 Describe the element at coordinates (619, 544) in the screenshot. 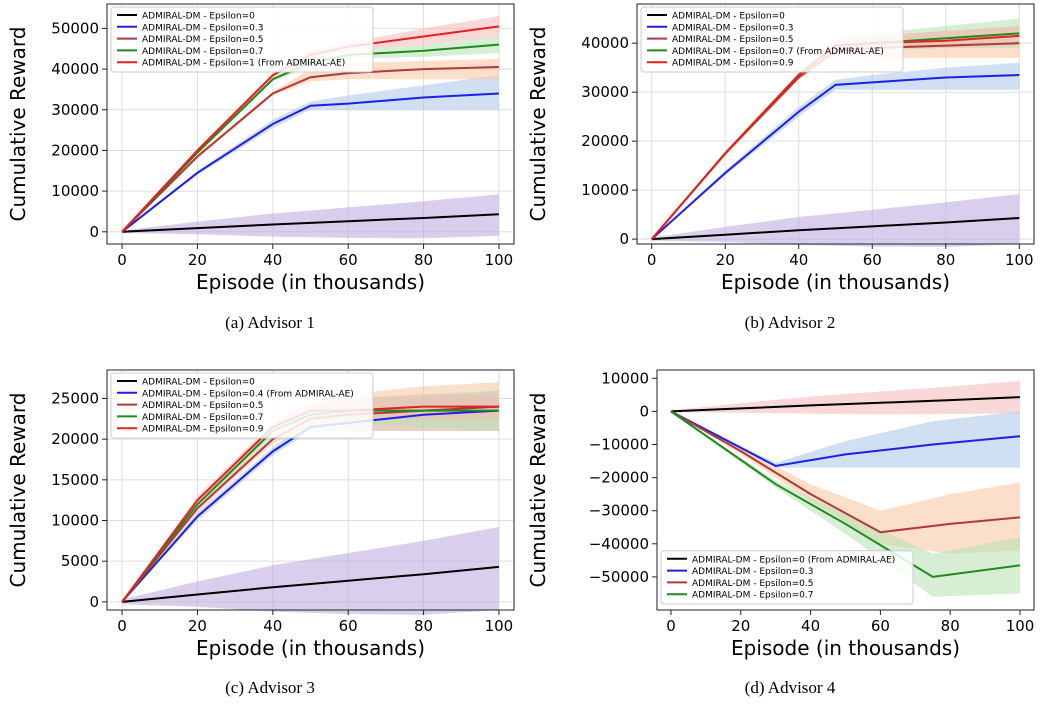

I see `y-tick-label: −40000` at that location.